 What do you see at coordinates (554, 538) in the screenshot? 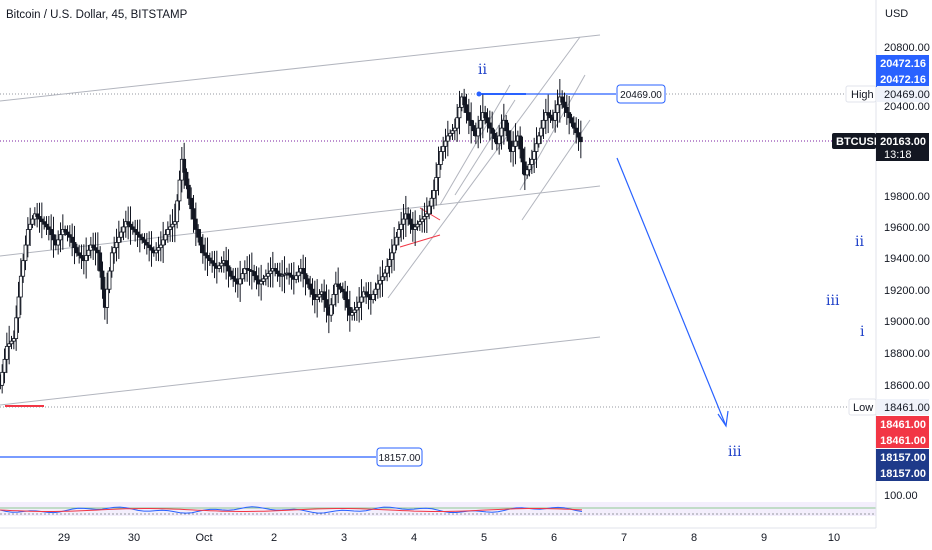
I see `time-tick: 6` at bounding box center [554, 538].